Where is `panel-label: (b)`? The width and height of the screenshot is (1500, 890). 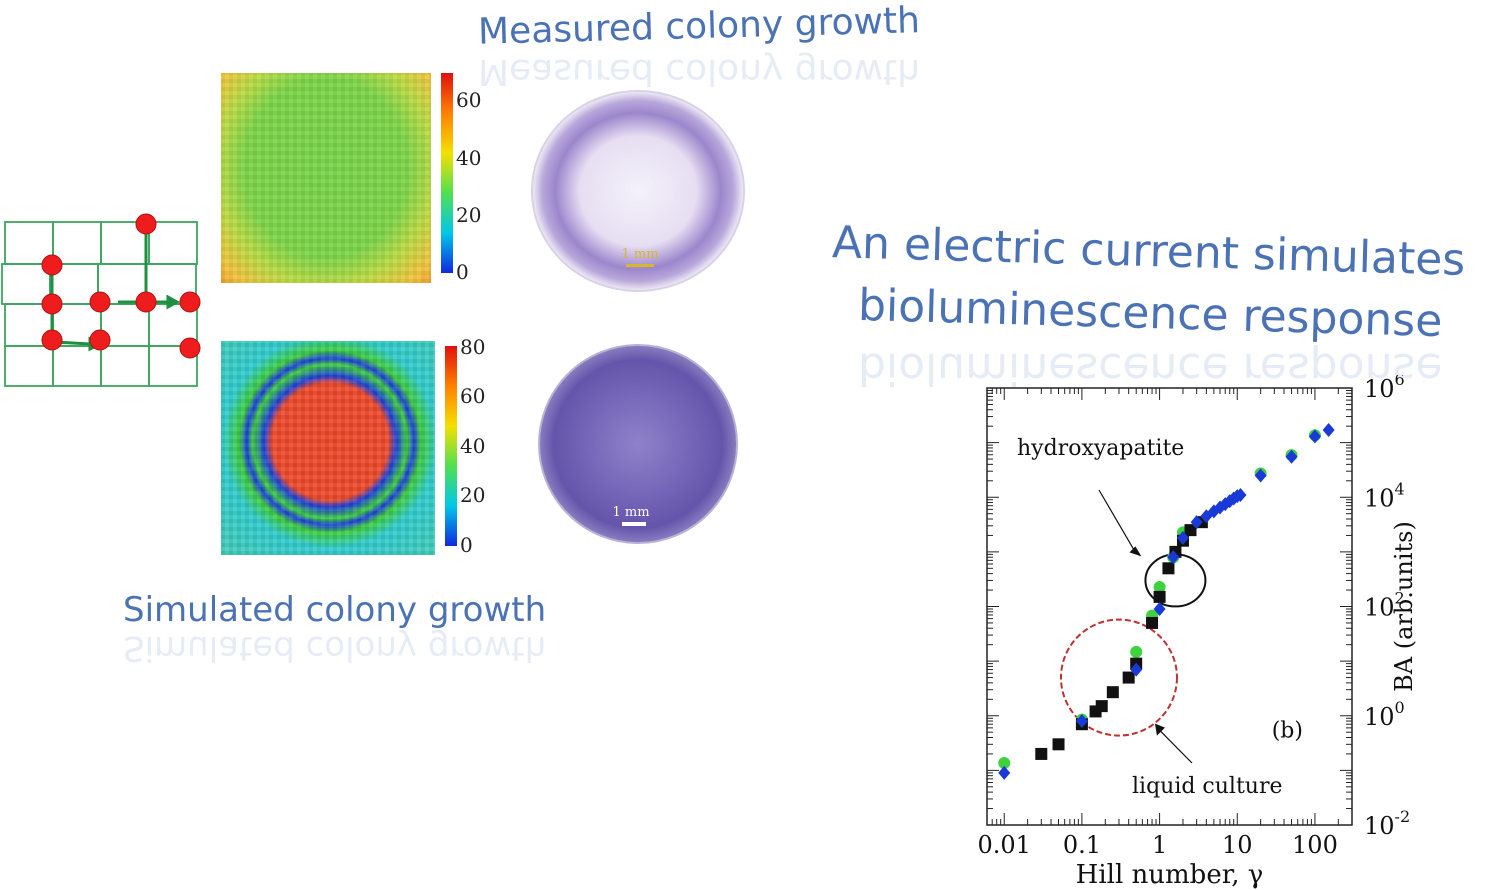
panel-label: (b) is located at coordinates (1287, 731).